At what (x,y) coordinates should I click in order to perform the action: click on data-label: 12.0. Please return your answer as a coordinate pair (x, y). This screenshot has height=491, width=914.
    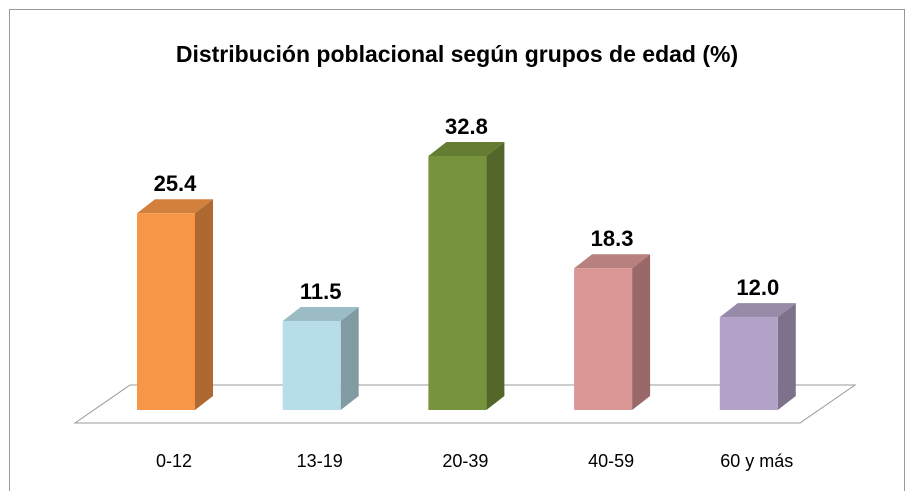
    Looking at the image, I should click on (757, 287).